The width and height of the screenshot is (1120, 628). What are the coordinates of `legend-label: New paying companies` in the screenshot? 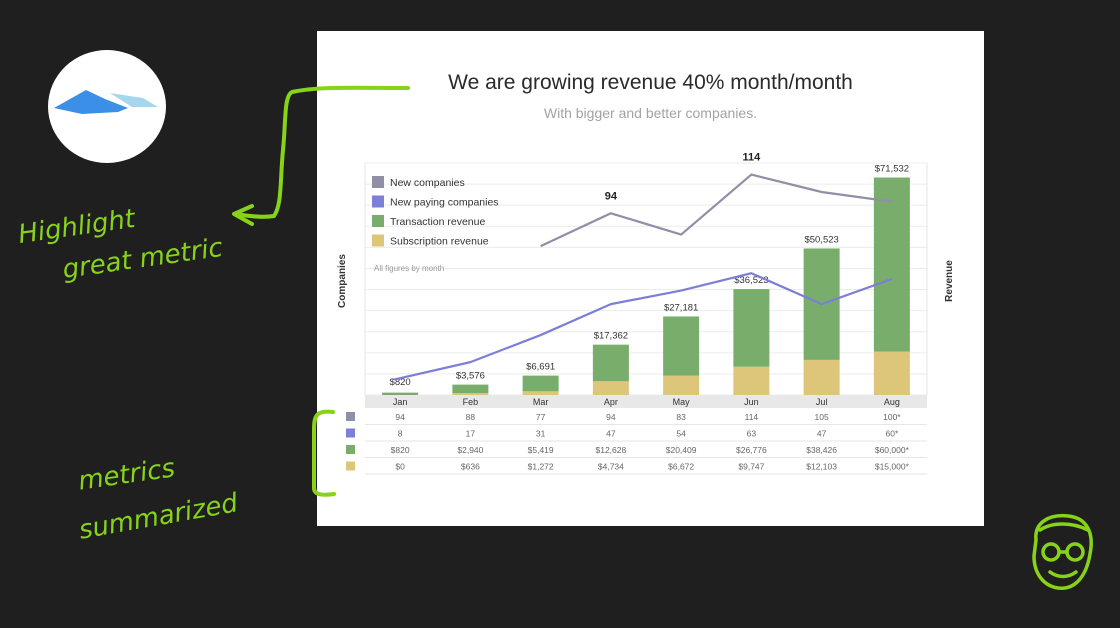 It's located at (444, 203).